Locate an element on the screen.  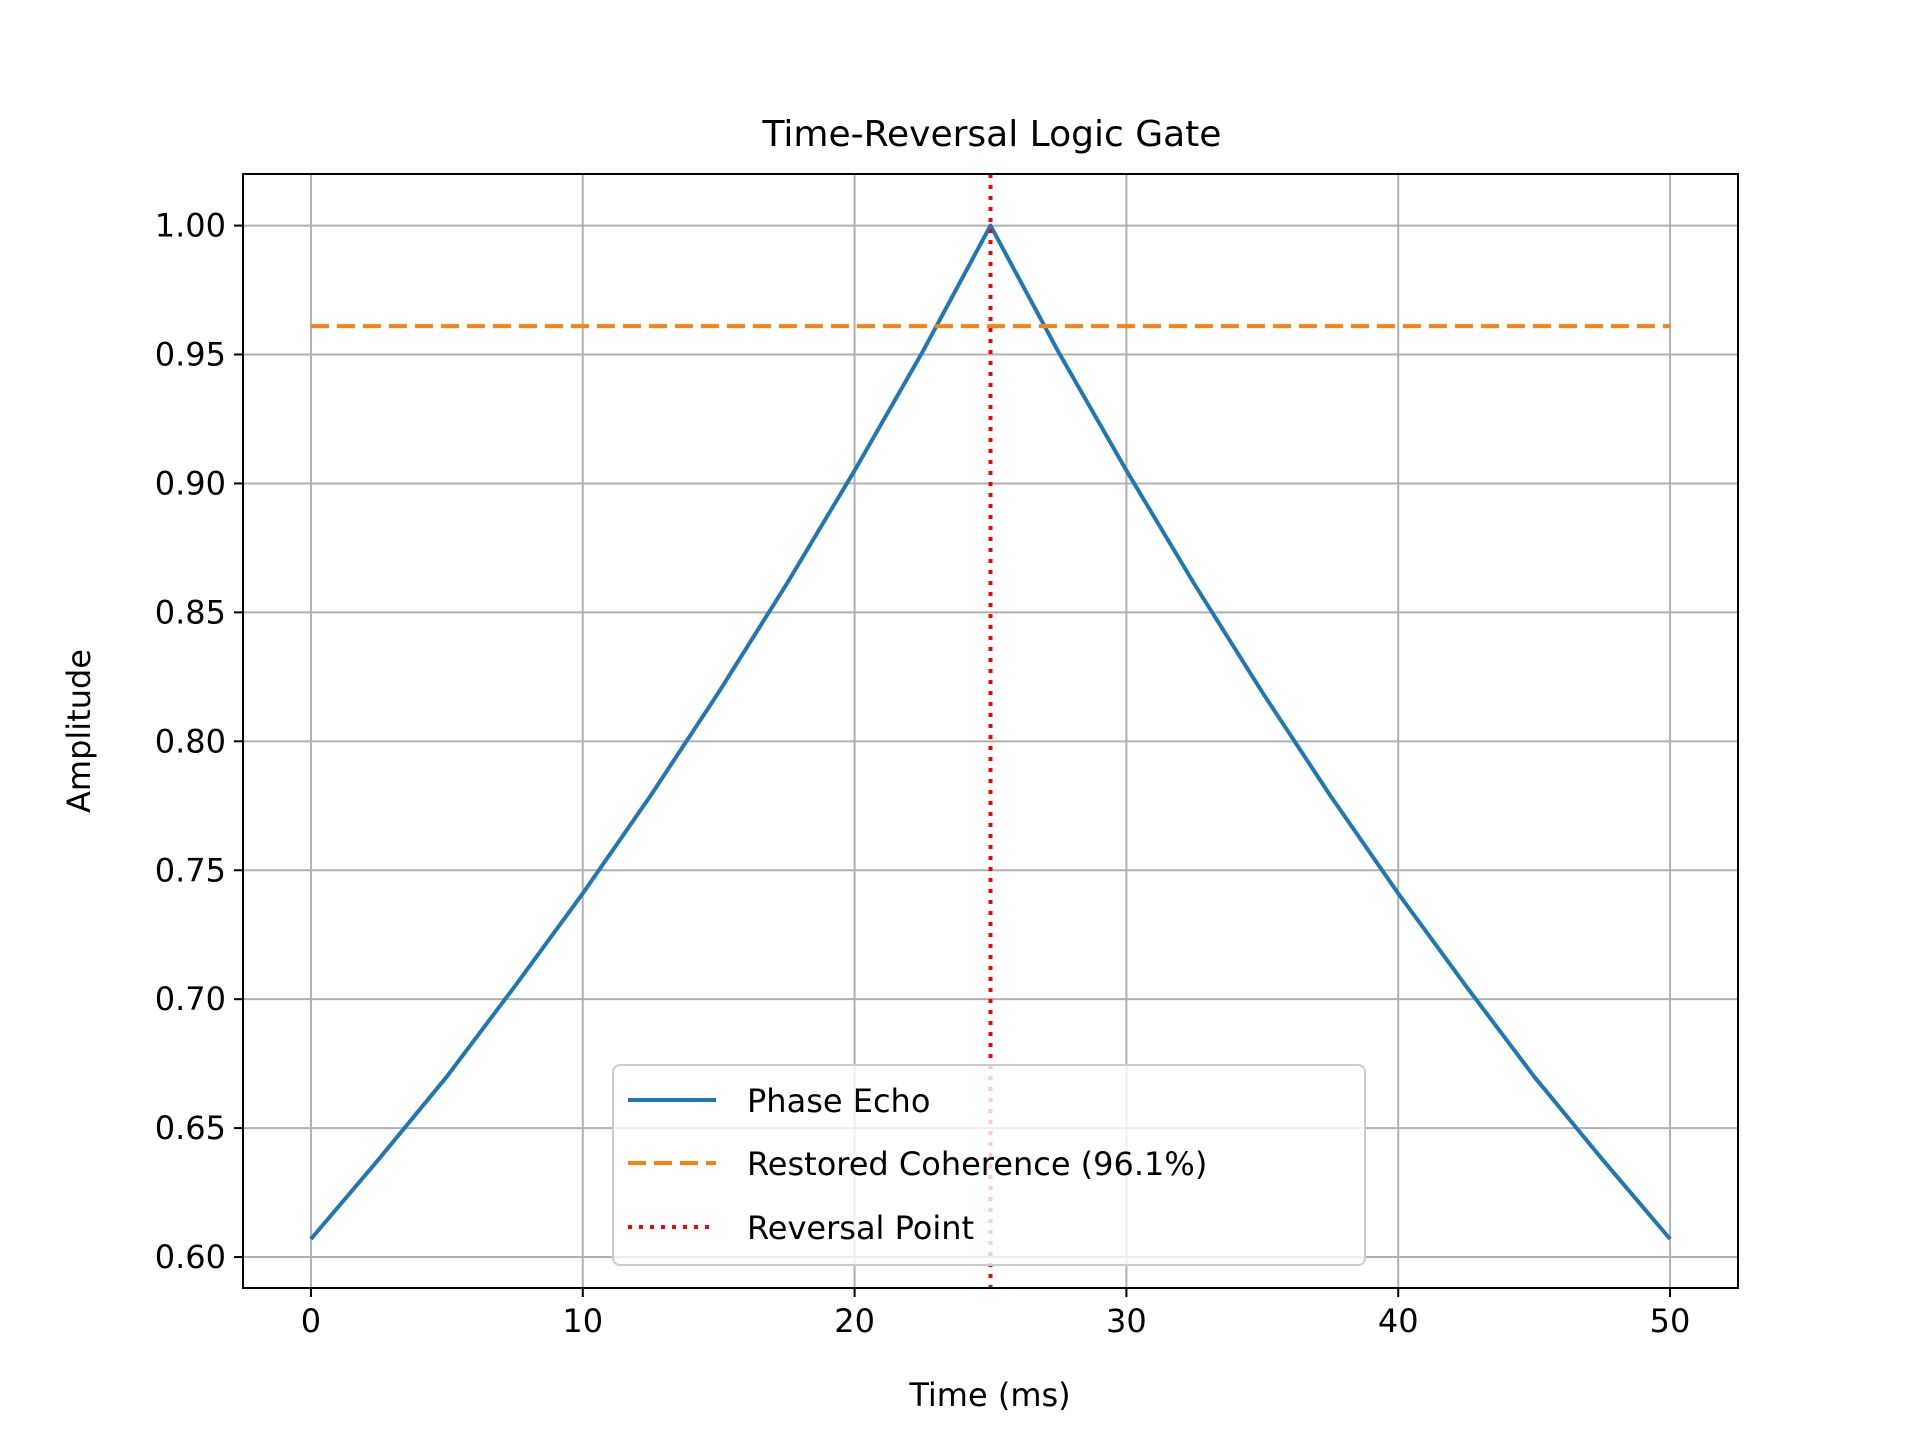
y-tick-label: 0.75 is located at coordinates (190, 870).